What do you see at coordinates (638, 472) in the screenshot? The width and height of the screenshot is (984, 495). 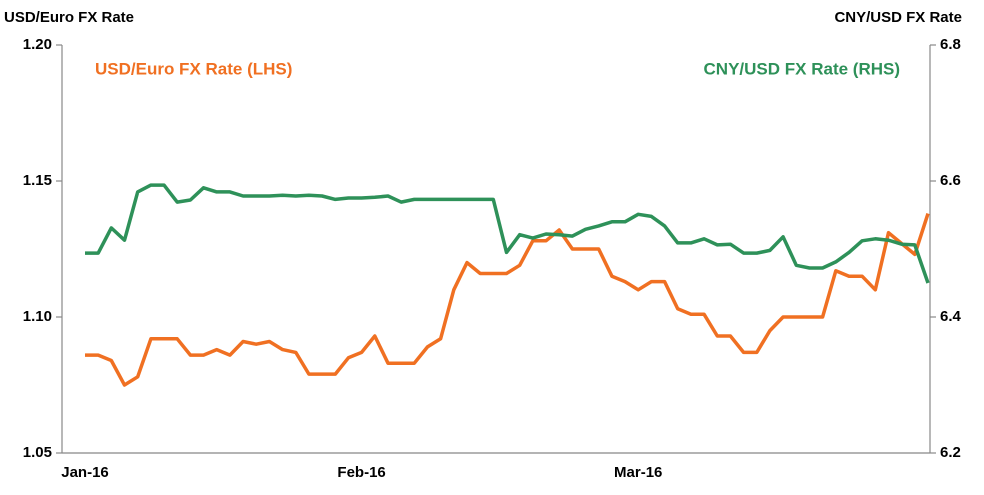 I see `x-tick-label: Mar-16` at bounding box center [638, 472].